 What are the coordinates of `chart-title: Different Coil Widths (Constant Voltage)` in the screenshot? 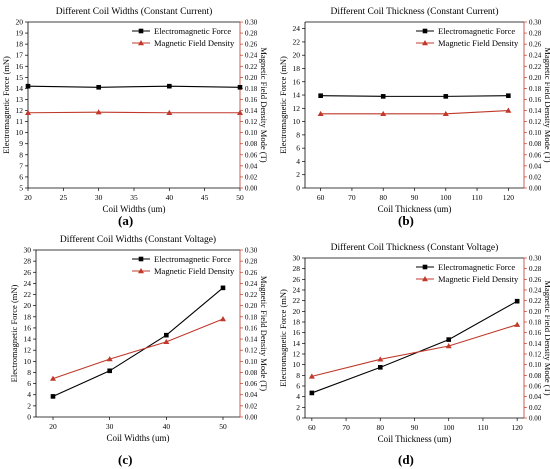 It's located at (138, 239).